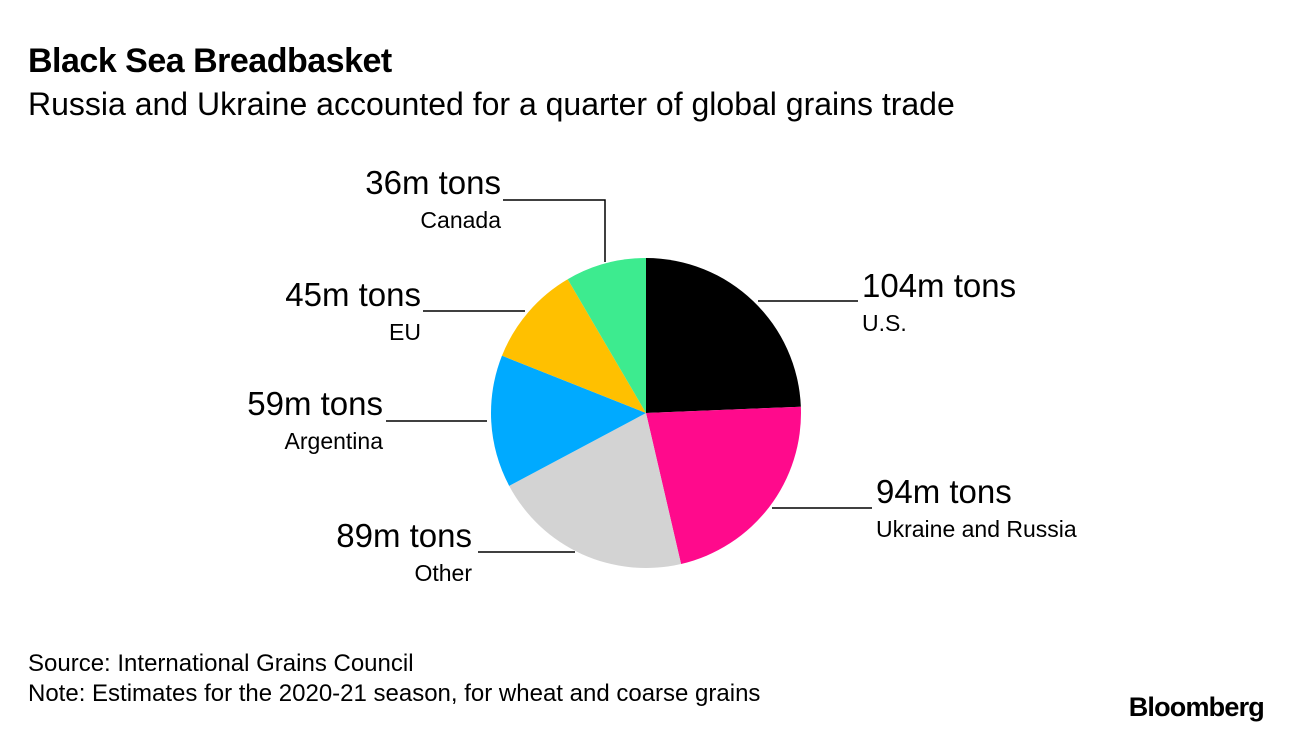 This screenshot has width=1292, height=734. I want to click on category-label-other: Other, so click(443, 573).